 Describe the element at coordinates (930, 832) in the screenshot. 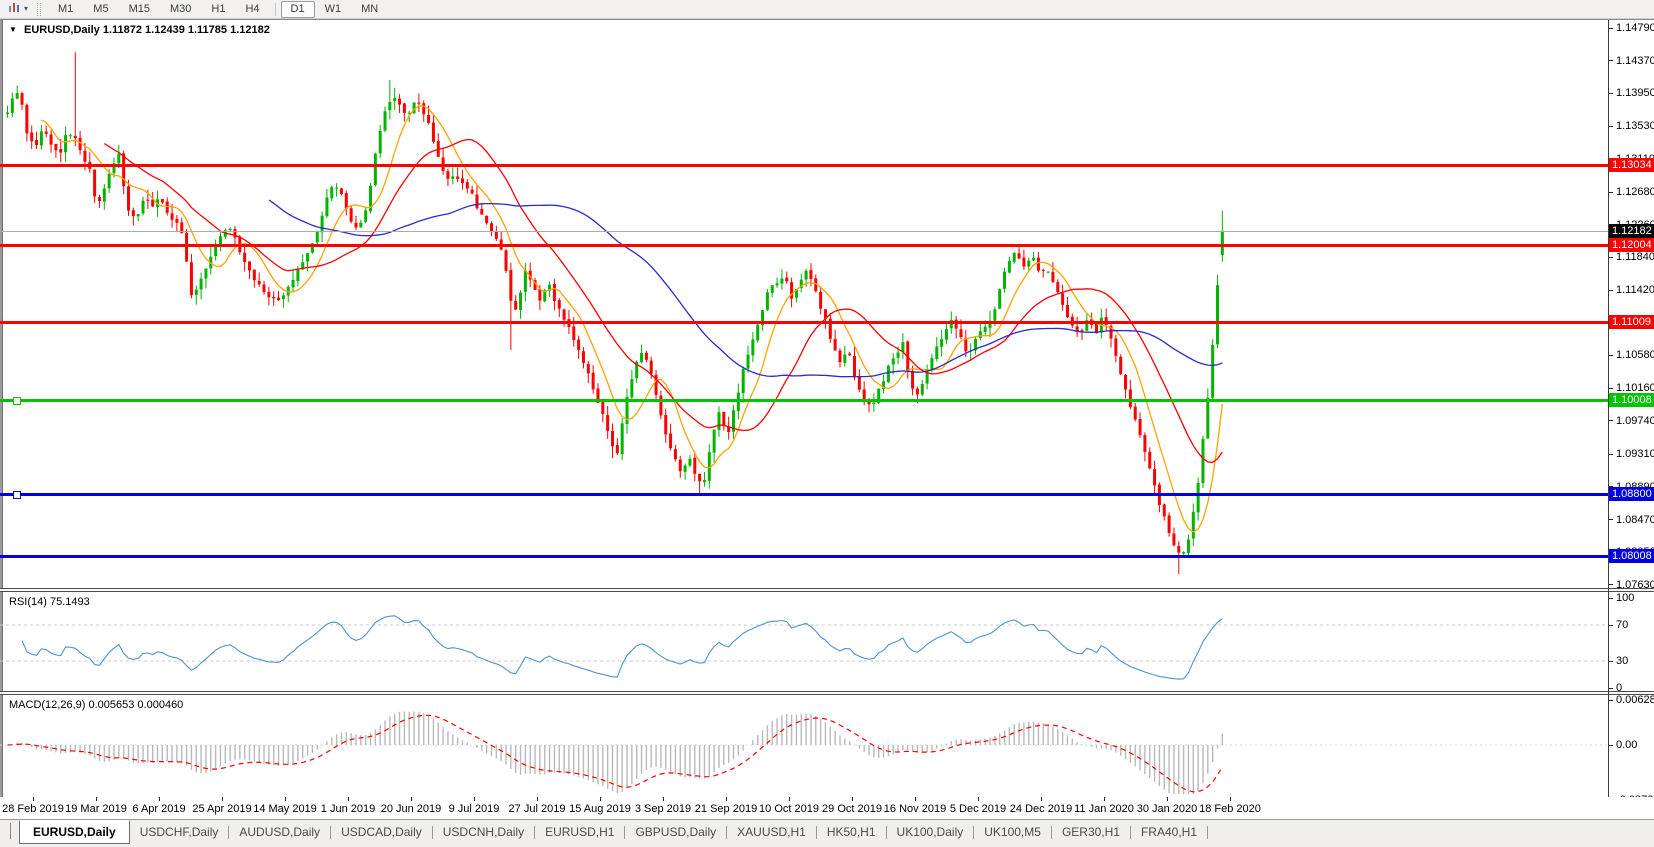

I see `tab-uk100-daily: UK100,Daily` at that location.